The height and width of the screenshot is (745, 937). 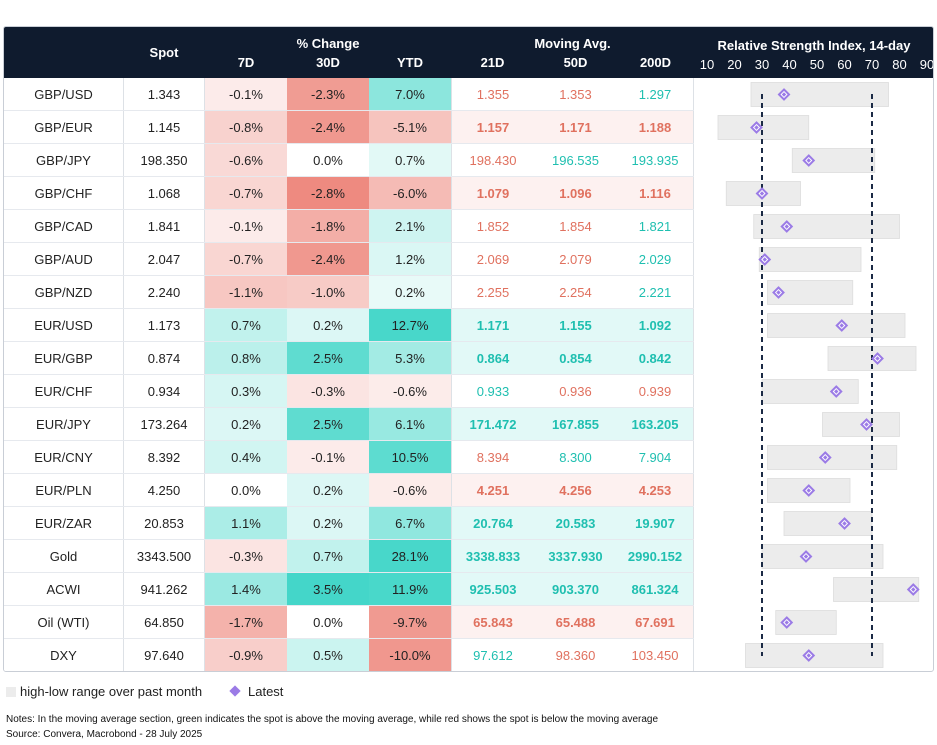 What do you see at coordinates (63, 259) in the screenshot?
I see `pair-cell: GBP/AUD` at bounding box center [63, 259].